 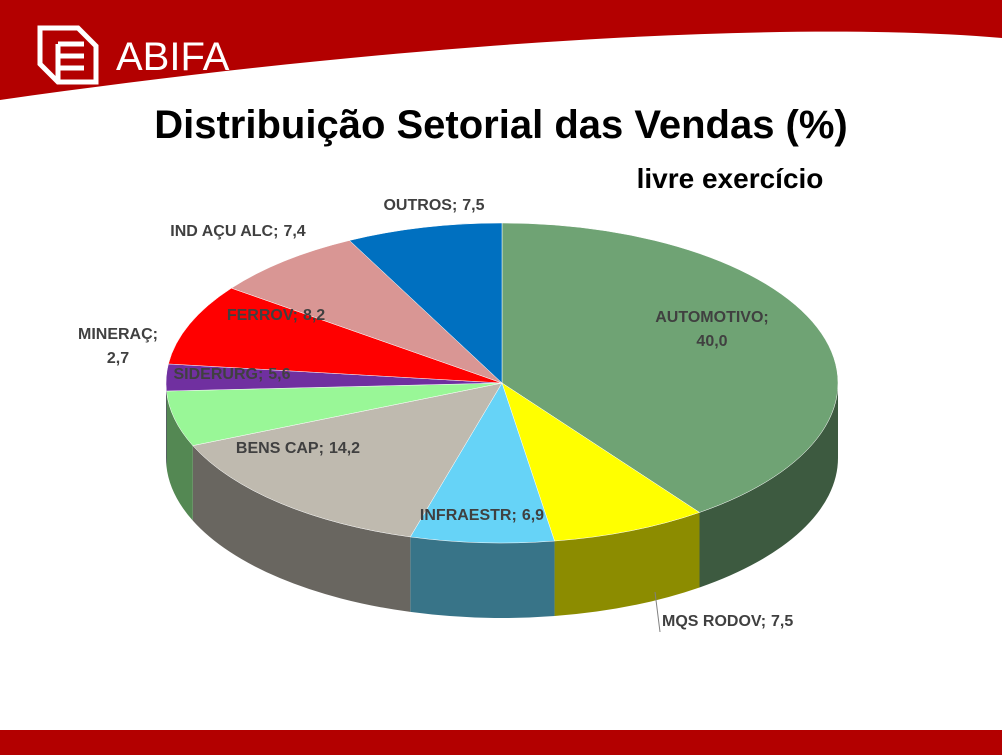 I want to click on label-category: MQS RODOV, so click(x=712, y=621).